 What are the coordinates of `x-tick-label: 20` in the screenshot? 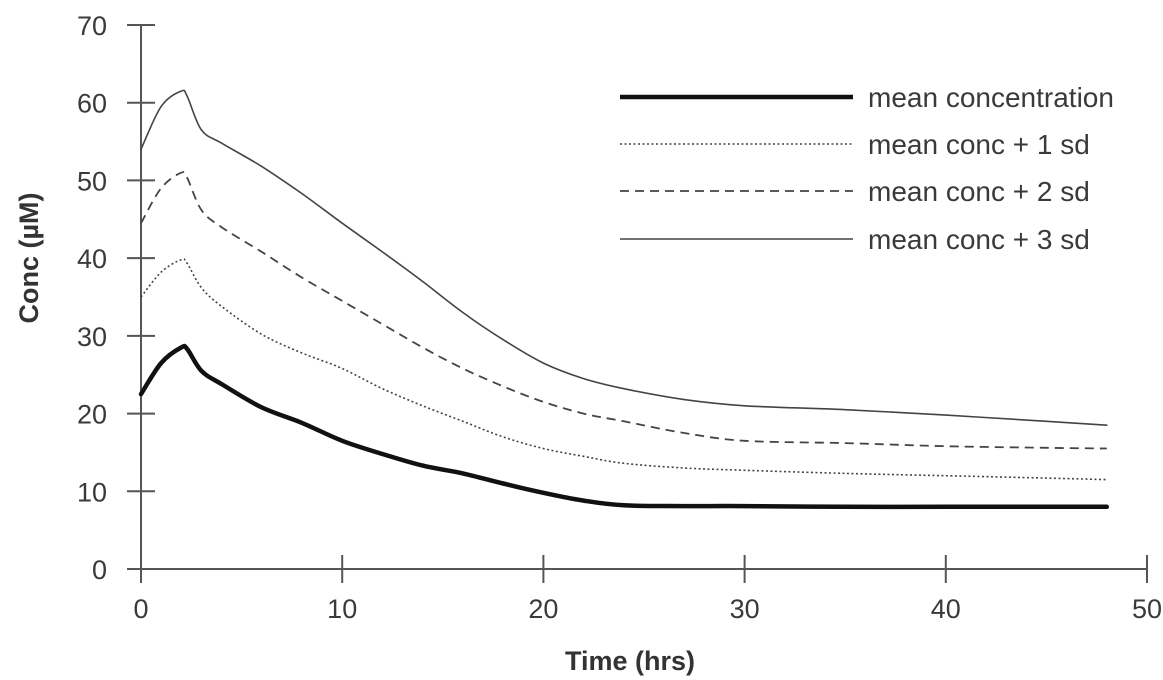 It's located at (543, 609).